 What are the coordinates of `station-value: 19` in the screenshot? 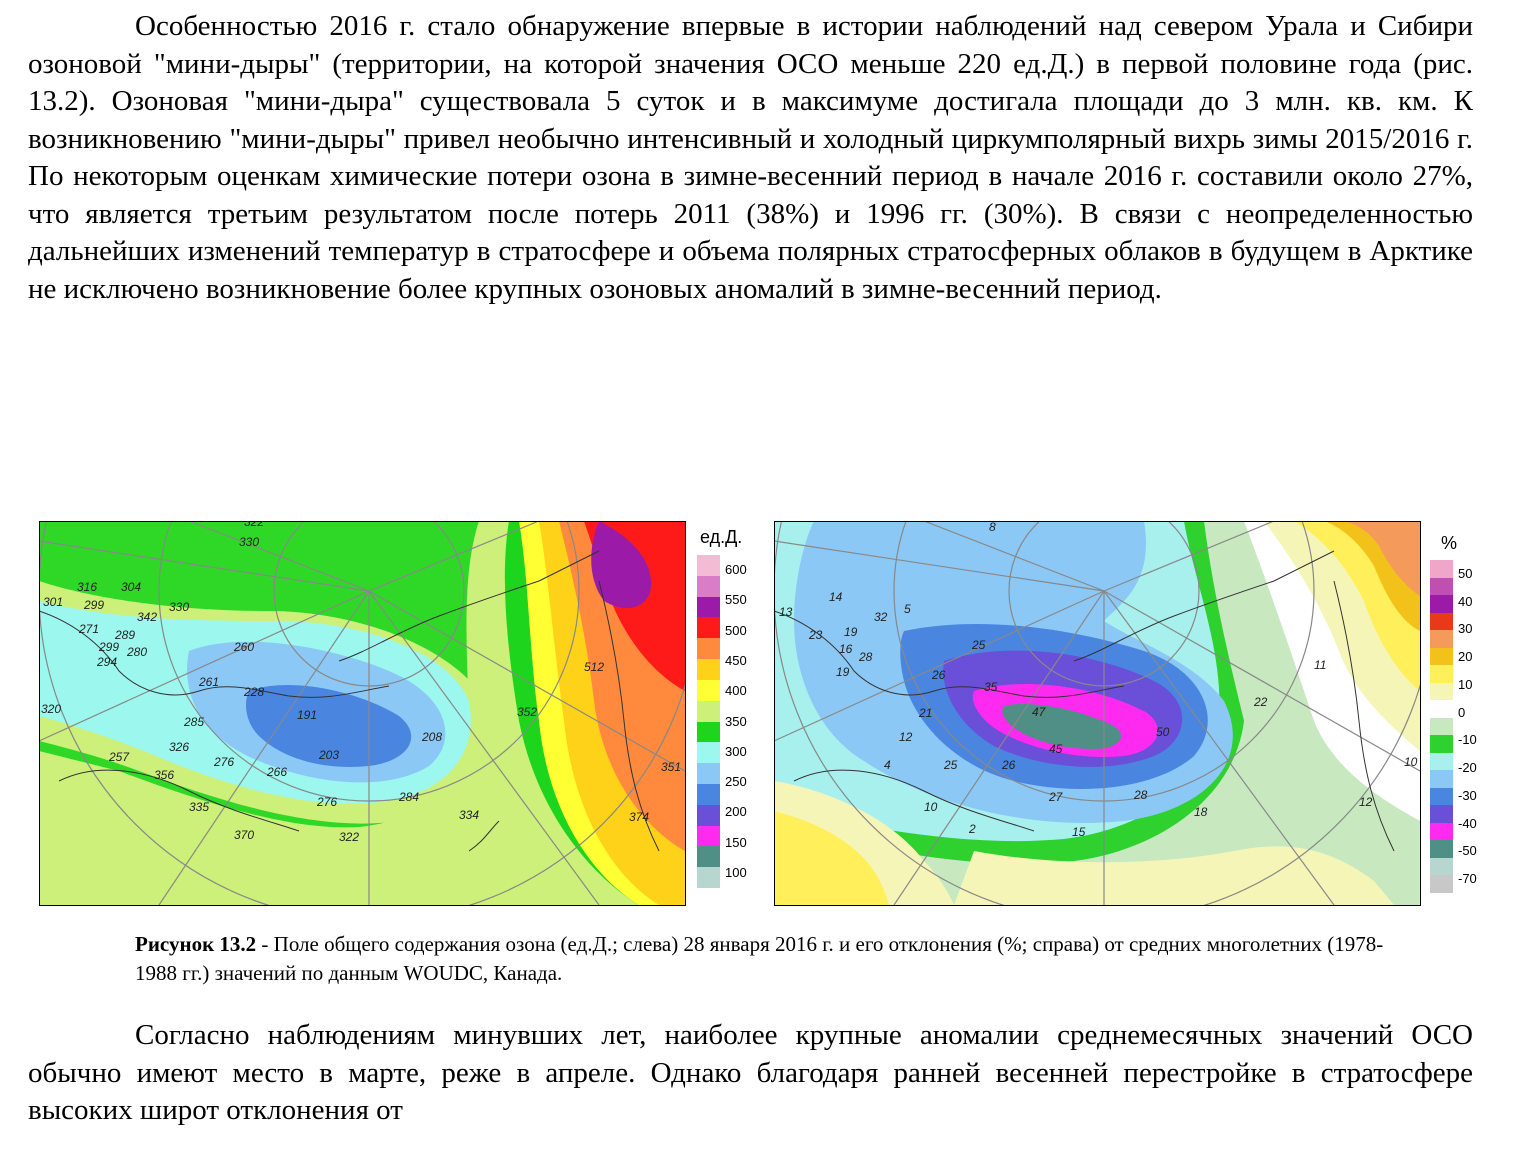 It's located at (851, 632).